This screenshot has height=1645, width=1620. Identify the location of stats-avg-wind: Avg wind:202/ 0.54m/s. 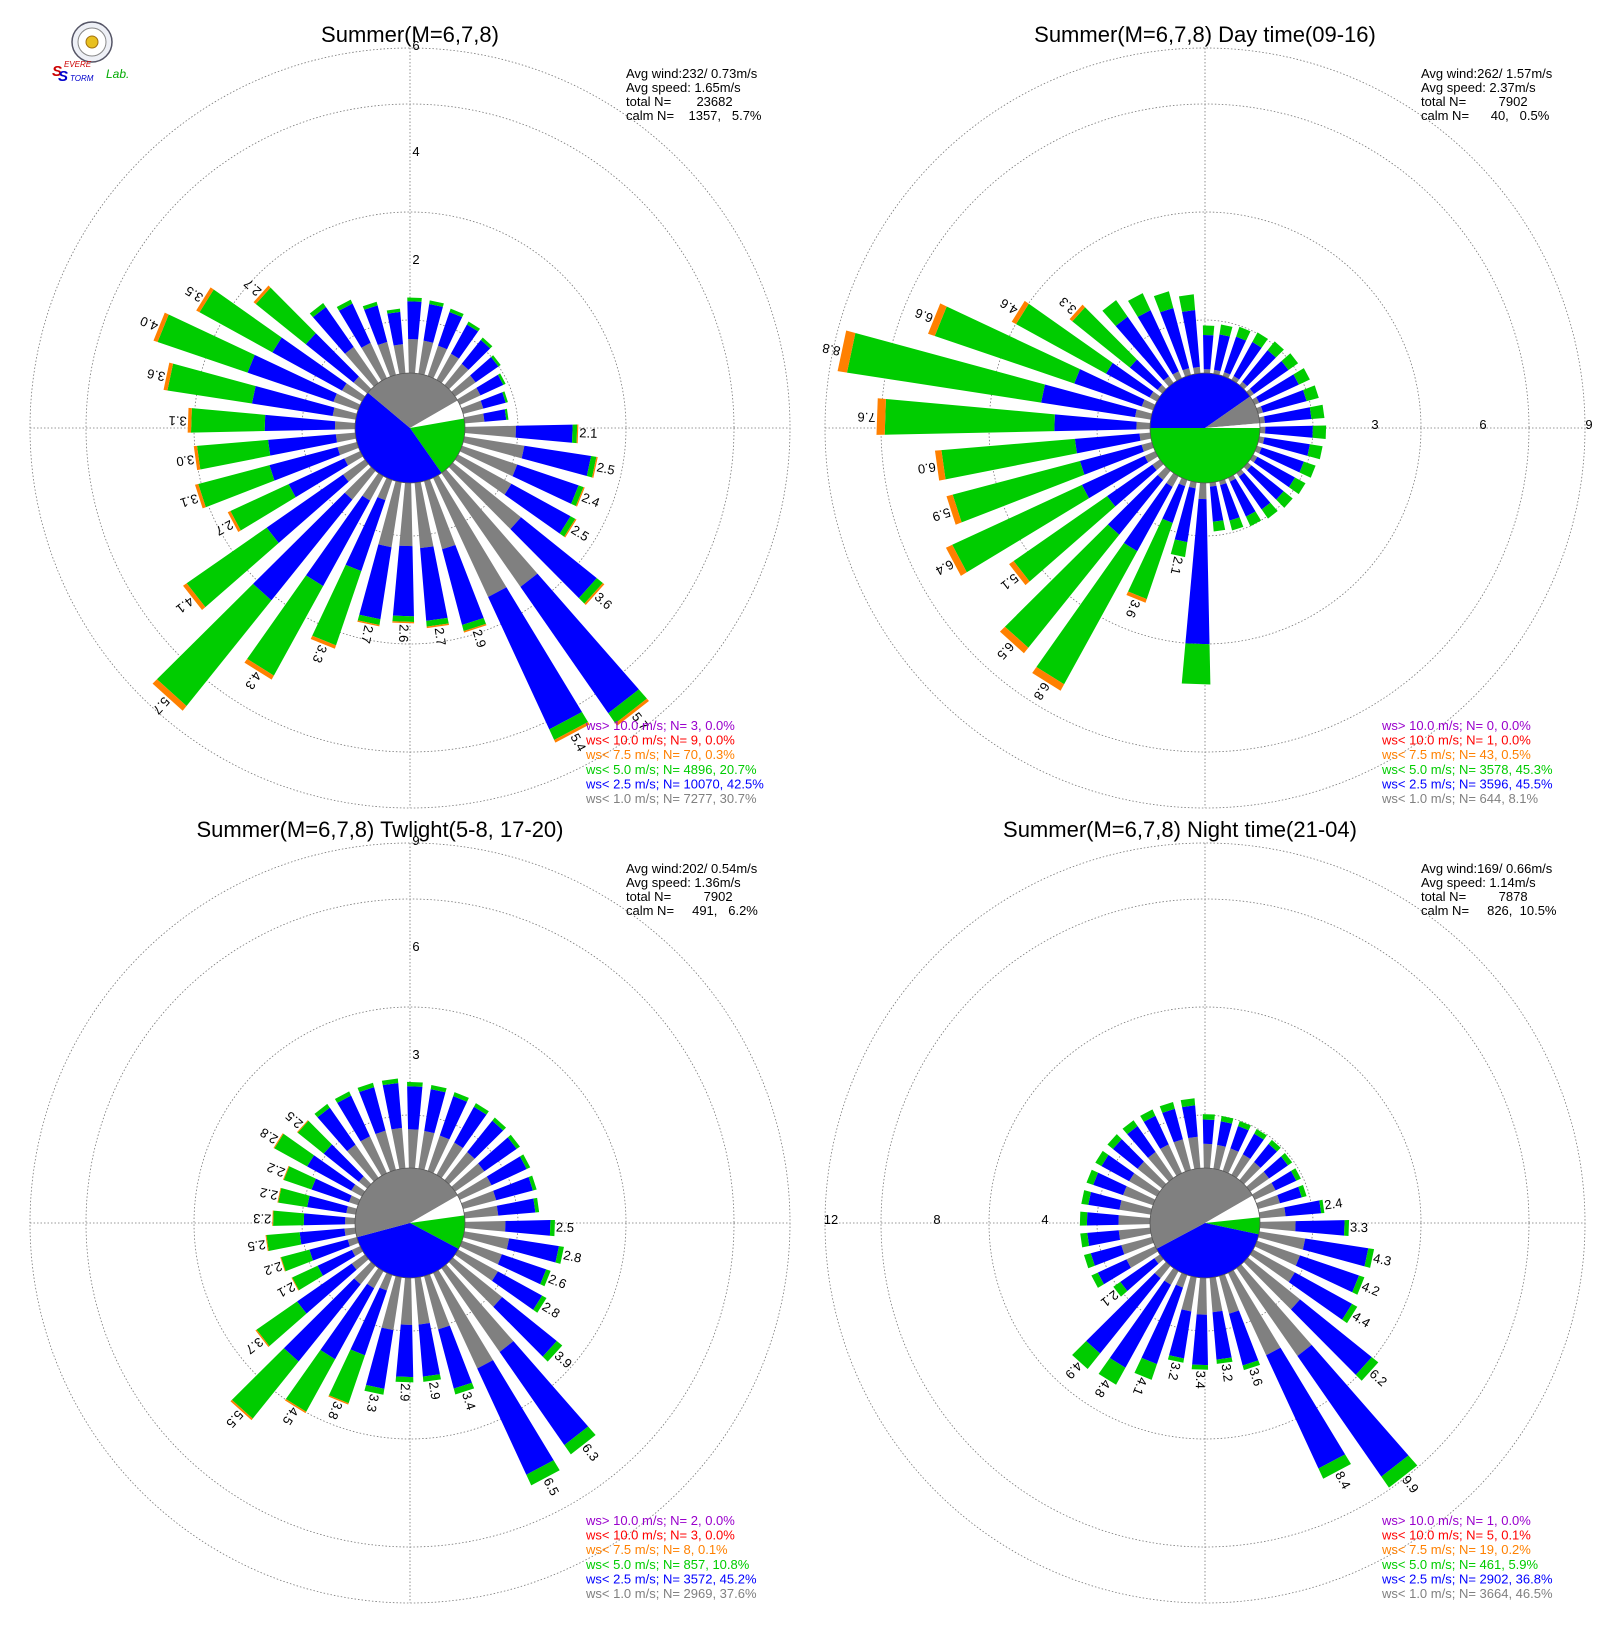
(692, 868).